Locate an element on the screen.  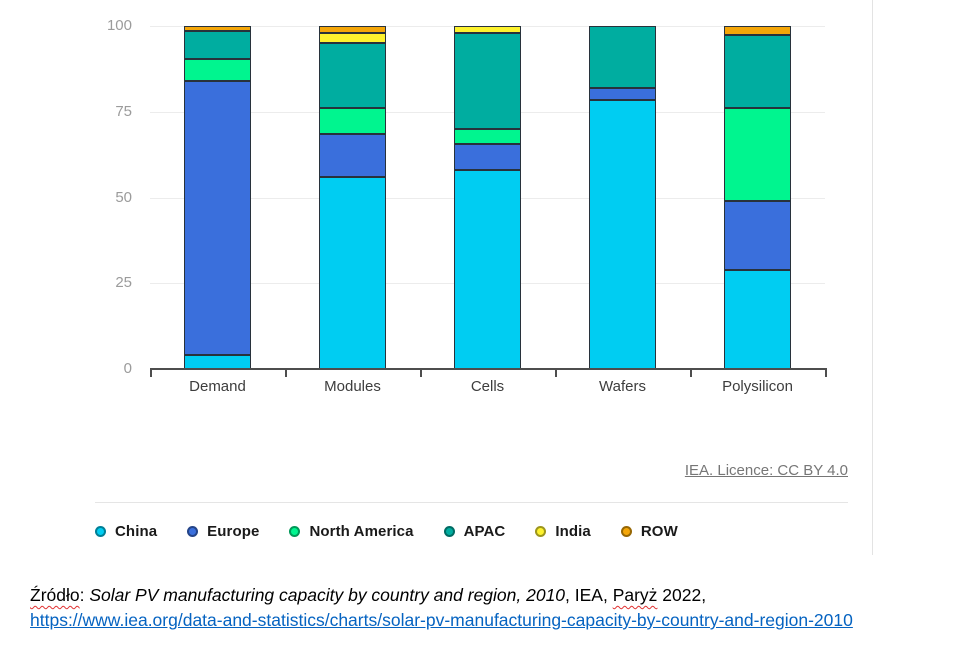
legend-label-india: India is located at coordinates (573, 531).